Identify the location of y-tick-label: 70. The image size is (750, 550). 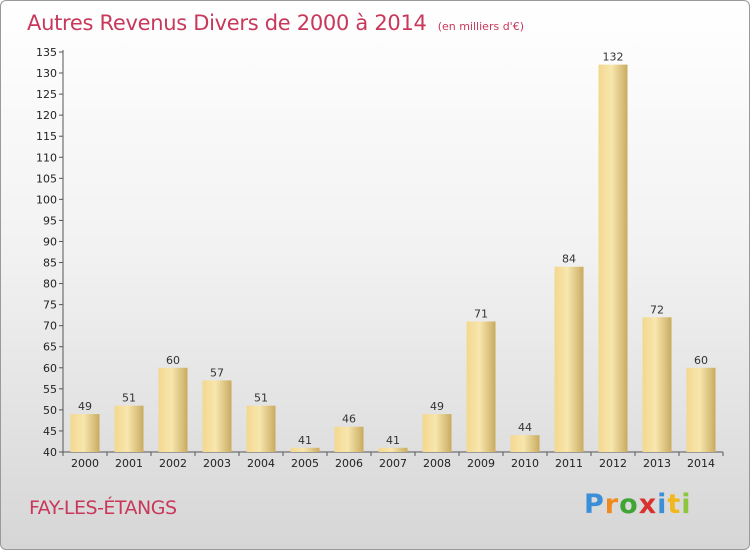
(50, 326).